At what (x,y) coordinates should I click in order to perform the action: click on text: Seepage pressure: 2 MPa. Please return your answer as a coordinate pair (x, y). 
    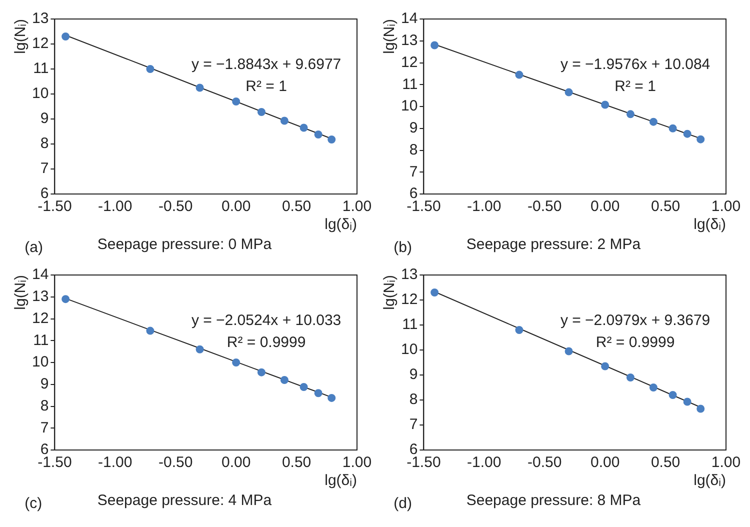
    Looking at the image, I should click on (554, 245).